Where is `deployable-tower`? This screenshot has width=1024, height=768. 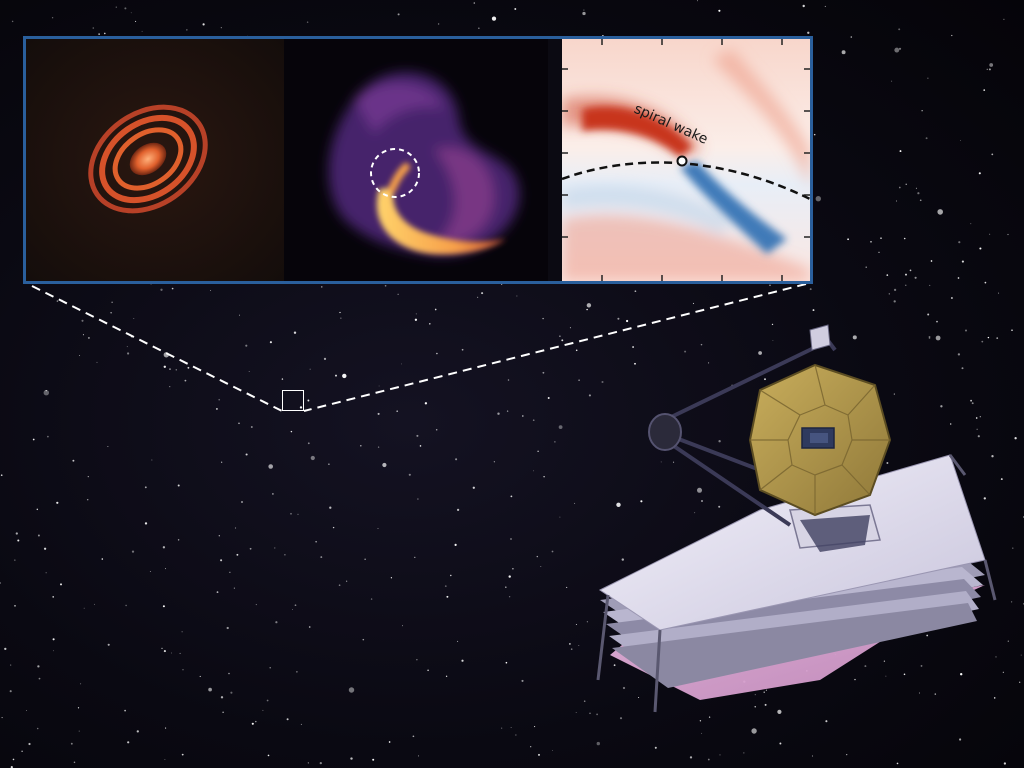 deployable-tower is located at coordinates (835, 533).